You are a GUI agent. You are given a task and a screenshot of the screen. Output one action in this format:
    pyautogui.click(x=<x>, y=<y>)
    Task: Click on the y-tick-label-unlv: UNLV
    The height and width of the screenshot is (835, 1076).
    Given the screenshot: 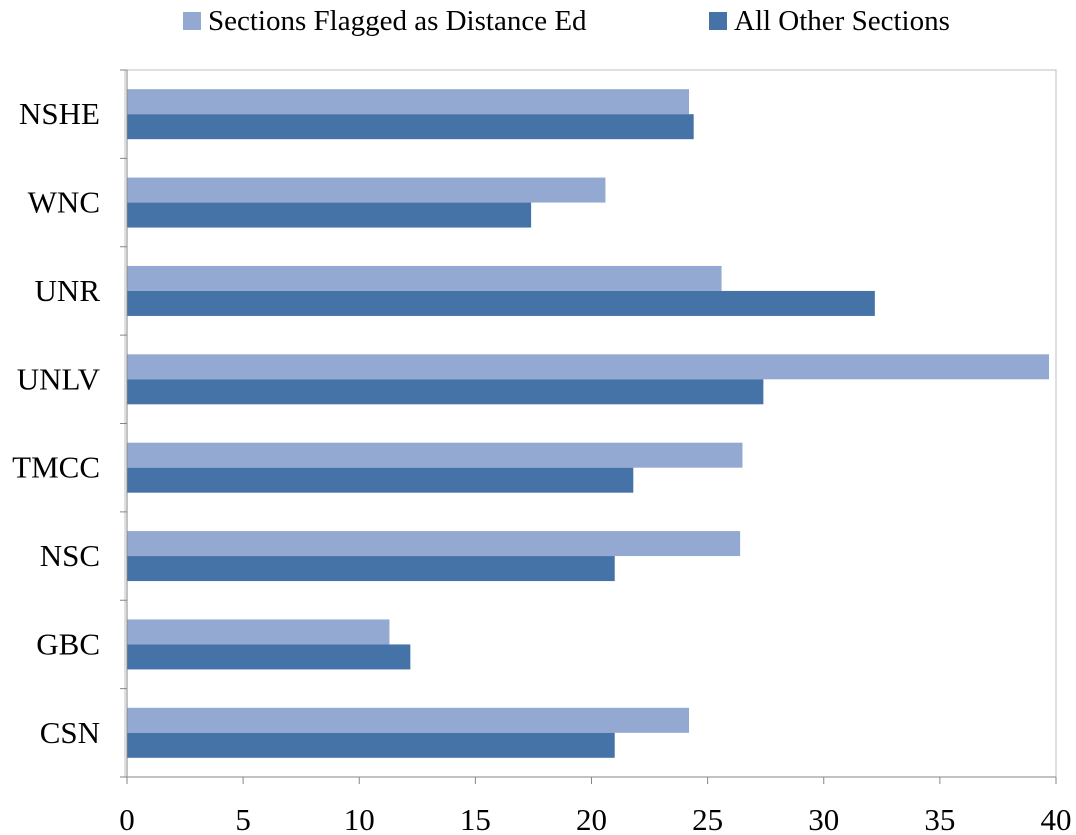 What is the action you would take?
    pyautogui.click(x=59, y=378)
    